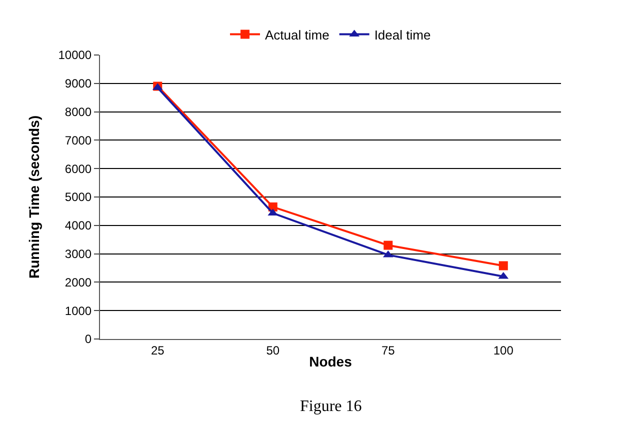 The image size is (621, 434). What do you see at coordinates (331, 406) in the screenshot?
I see `caption: Figure 16` at bounding box center [331, 406].